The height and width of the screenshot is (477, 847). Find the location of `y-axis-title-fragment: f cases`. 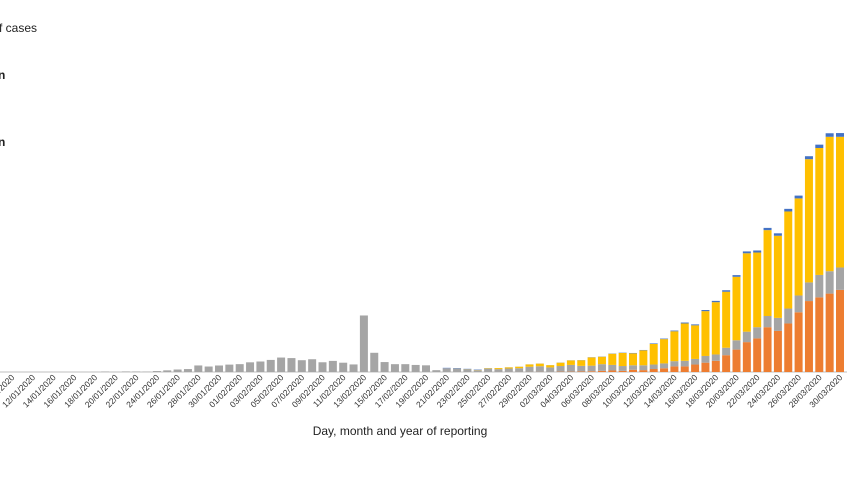

y-axis-title-fragment: f cases is located at coordinates (18, 28).